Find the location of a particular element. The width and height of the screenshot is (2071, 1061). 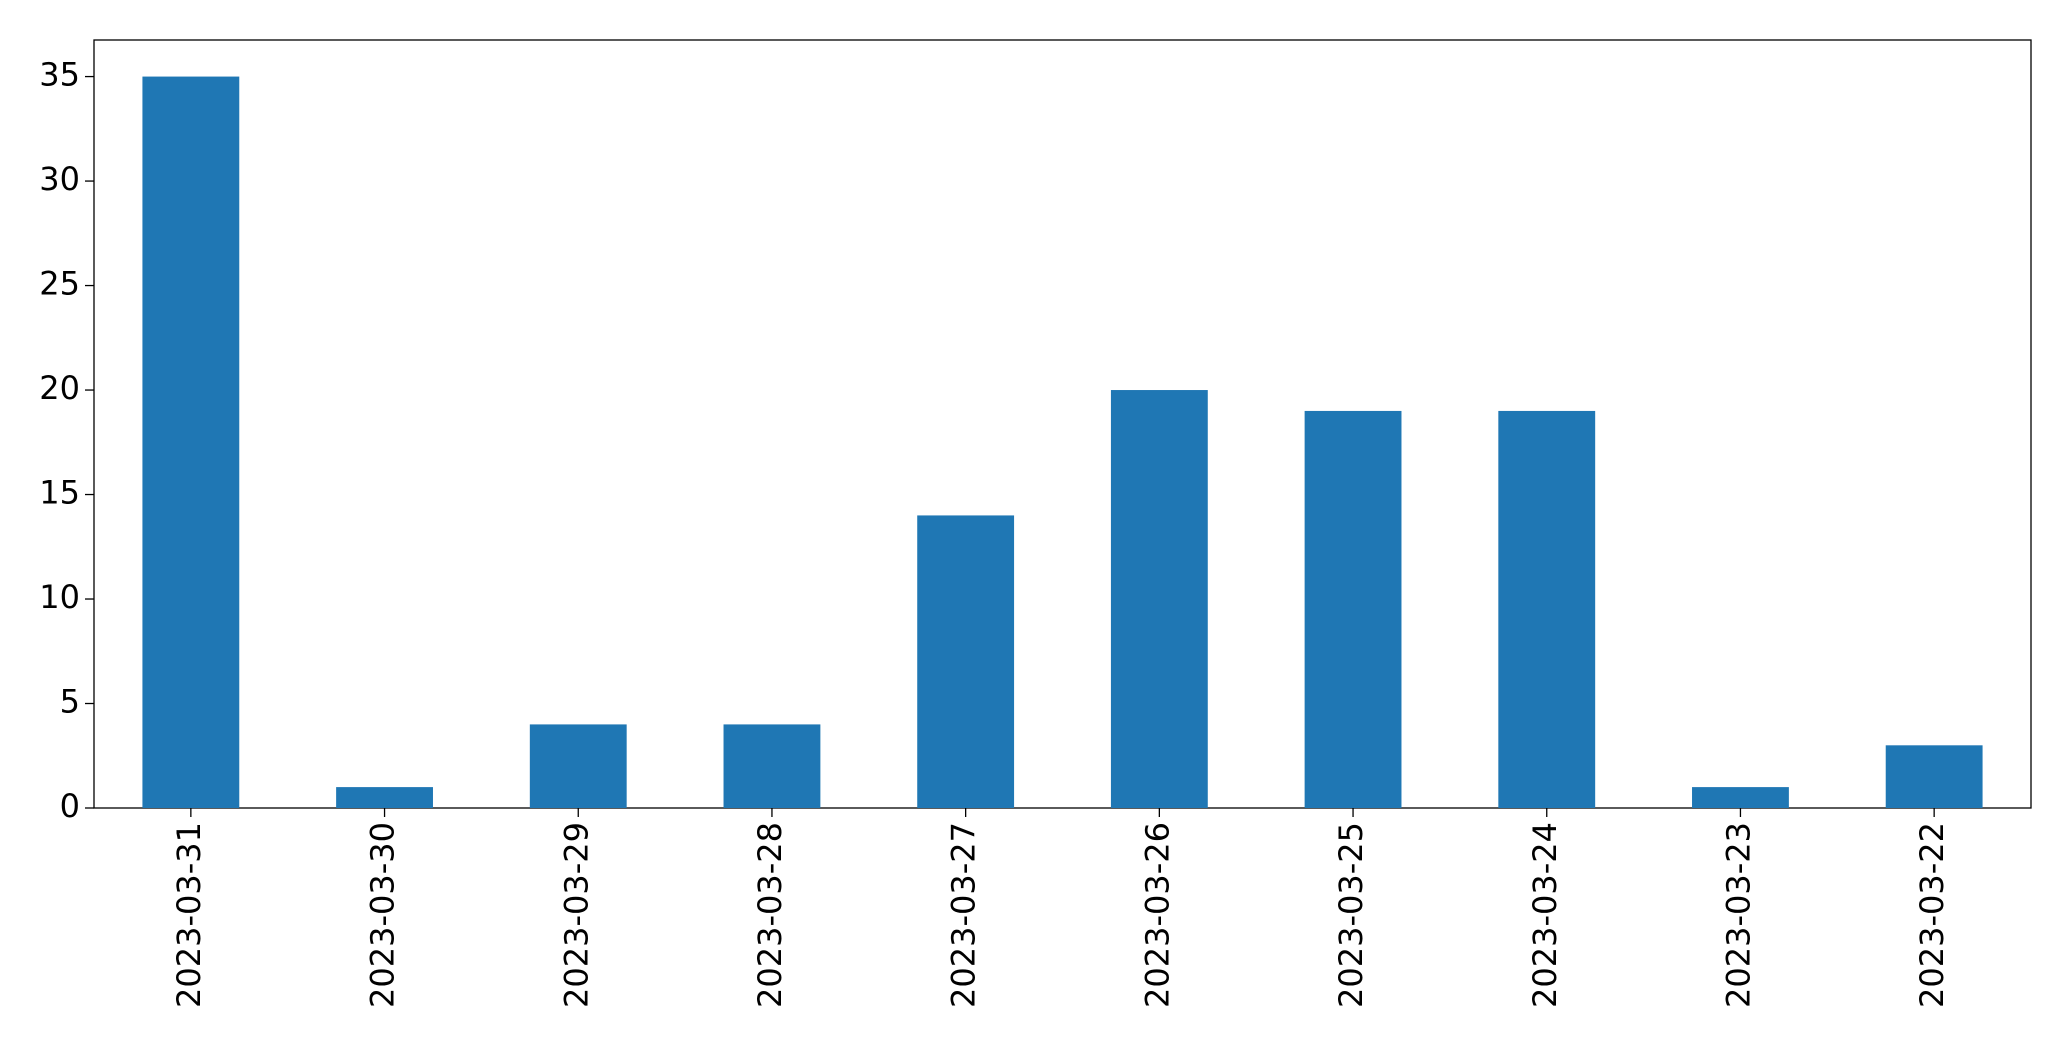

x-tick-label: 2023-03-27 is located at coordinates (964, 915).